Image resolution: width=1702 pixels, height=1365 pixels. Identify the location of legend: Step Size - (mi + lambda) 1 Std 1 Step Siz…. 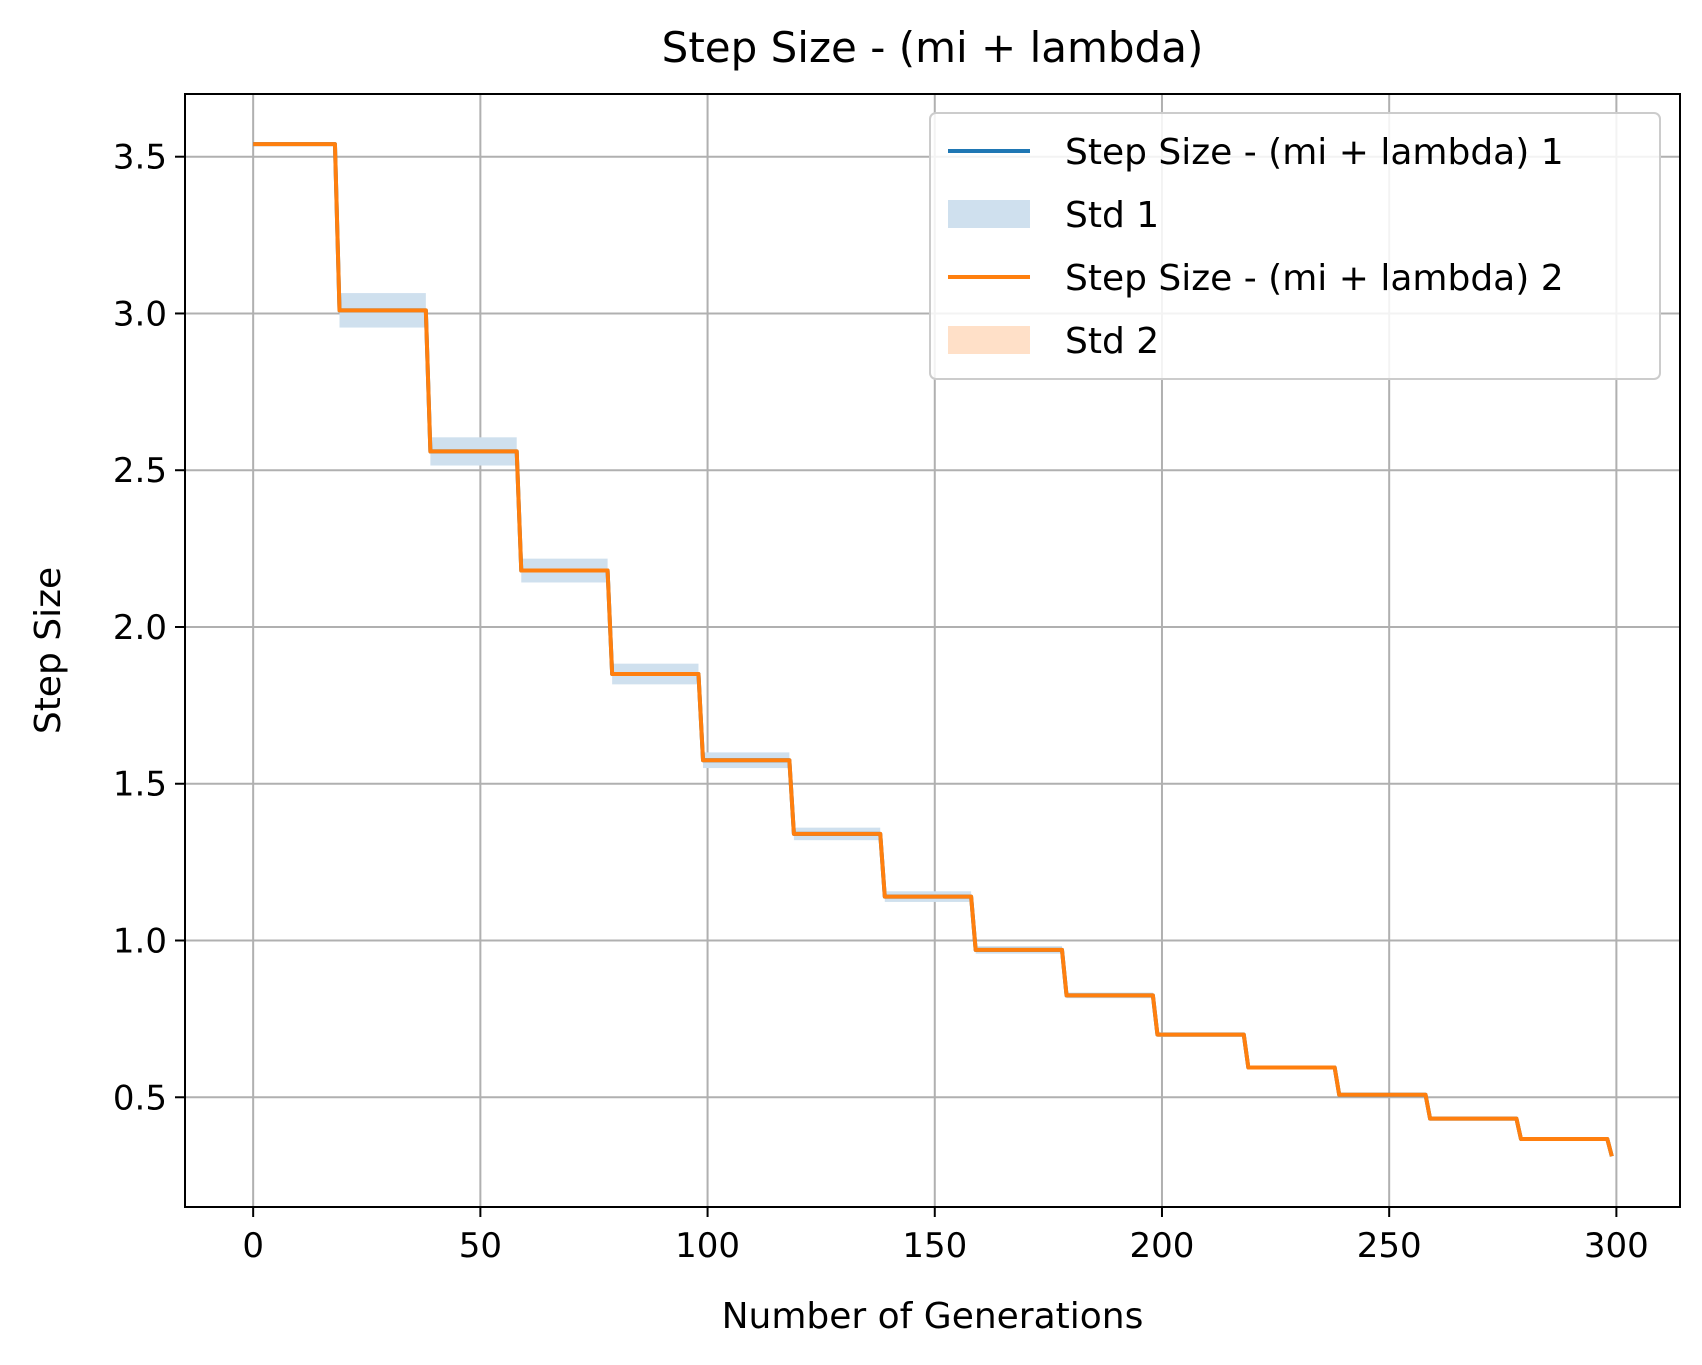
(1295, 246).